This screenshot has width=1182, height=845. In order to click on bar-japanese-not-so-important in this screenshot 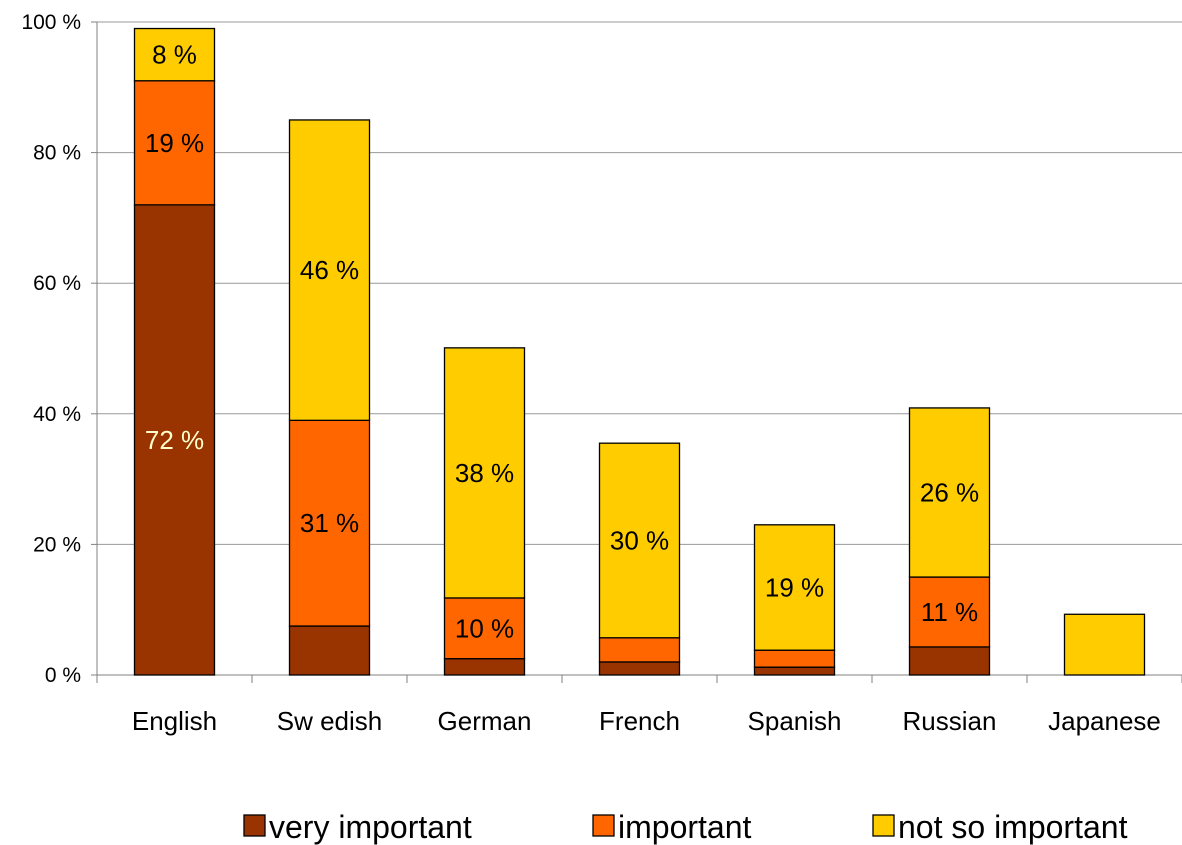, I will do `click(1104, 644)`.